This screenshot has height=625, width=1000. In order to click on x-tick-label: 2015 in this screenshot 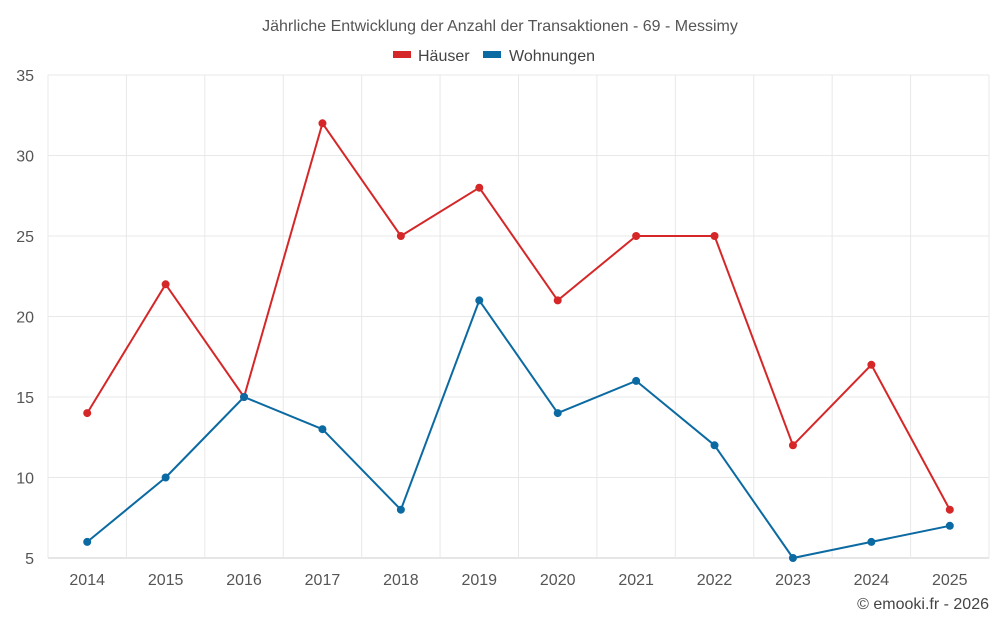, I will do `click(166, 580)`.